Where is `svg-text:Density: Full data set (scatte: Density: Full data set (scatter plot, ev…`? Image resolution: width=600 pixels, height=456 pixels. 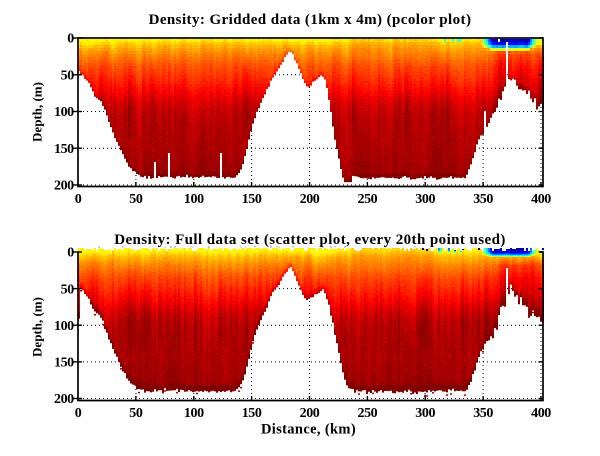 svg-text:Density: Full data set (scatte: Density: Full data set (scatter plot, ev… is located at coordinates (310, 240).